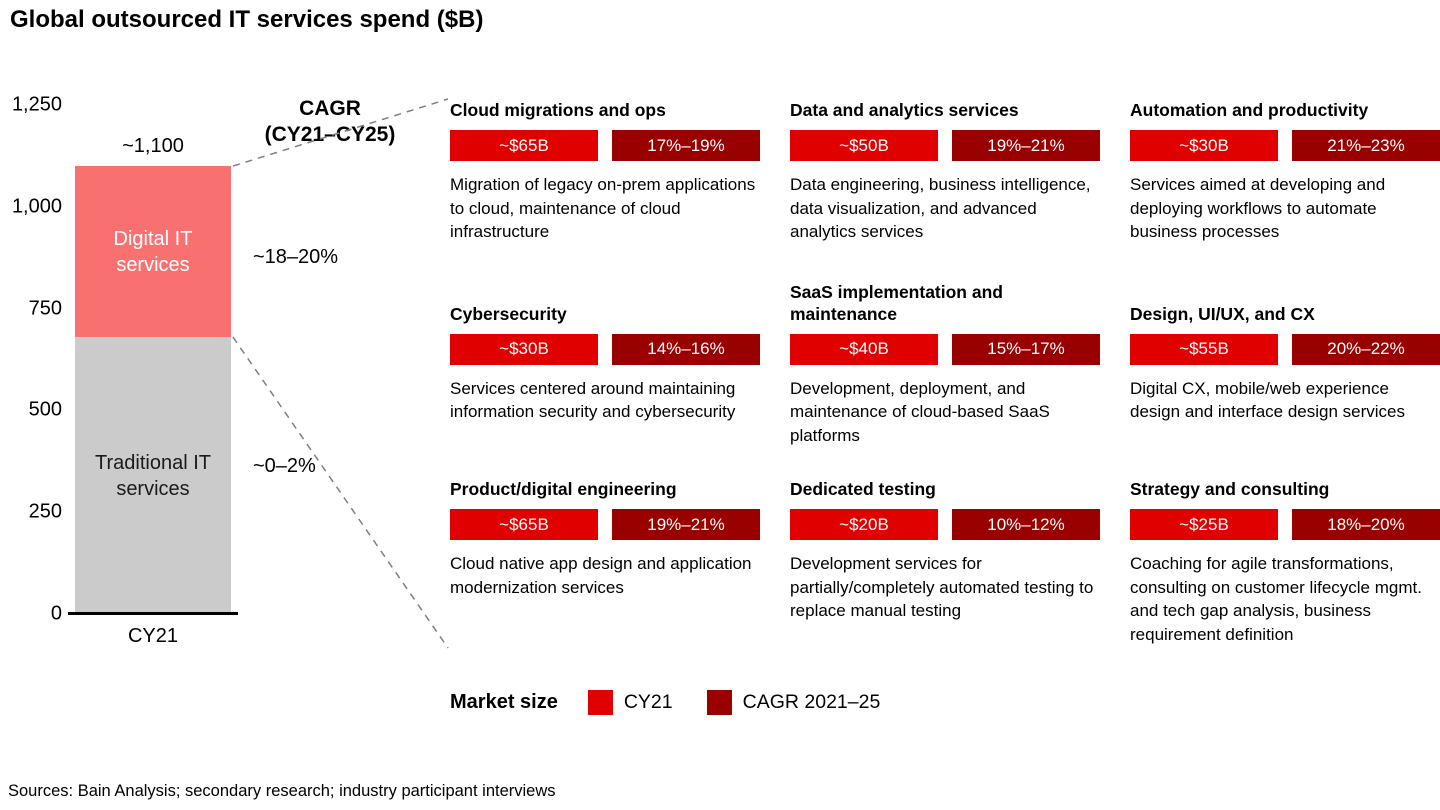 This screenshot has width=1440, height=810. What do you see at coordinates (605, 349) in the screenshot?
I see `service-card-badges: ~$30B 14%–16%` at bounding box center [605, 349].